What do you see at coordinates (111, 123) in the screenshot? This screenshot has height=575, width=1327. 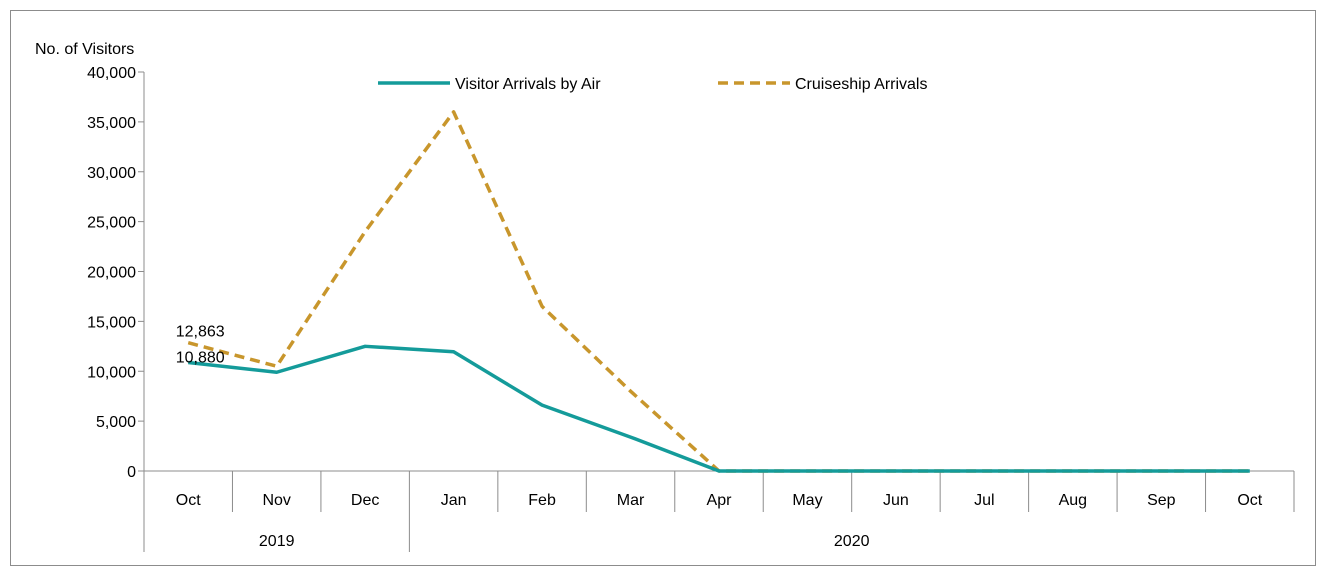 I see `y-tick-label: 35,000` at bounding box center [111, 123].